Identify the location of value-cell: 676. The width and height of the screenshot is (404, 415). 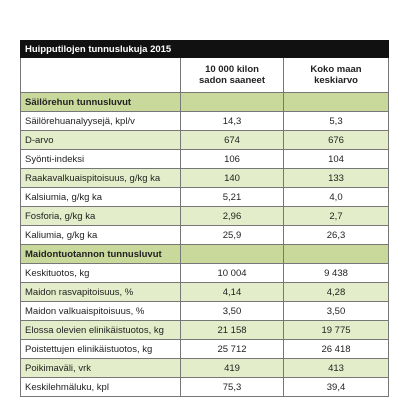
(336, 140).